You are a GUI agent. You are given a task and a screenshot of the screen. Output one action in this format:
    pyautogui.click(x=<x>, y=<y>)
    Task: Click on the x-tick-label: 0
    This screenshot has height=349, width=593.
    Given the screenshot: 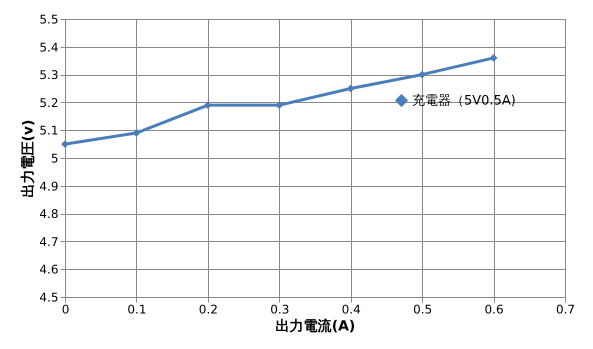 What is the action you would take?
    pyautogui.click(x=66, y=309)
    